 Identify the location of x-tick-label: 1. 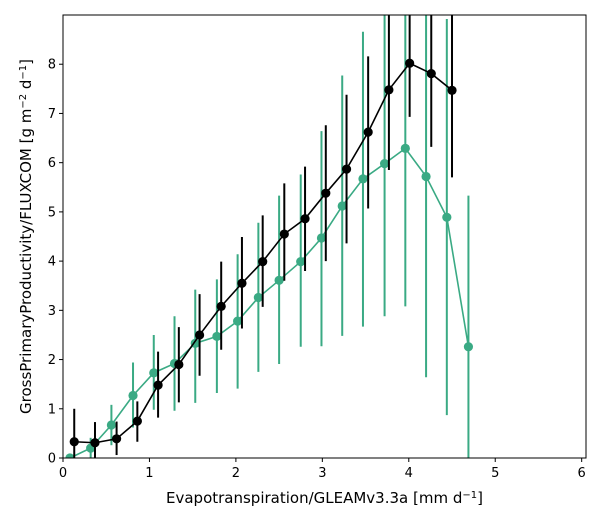
(149, 473).